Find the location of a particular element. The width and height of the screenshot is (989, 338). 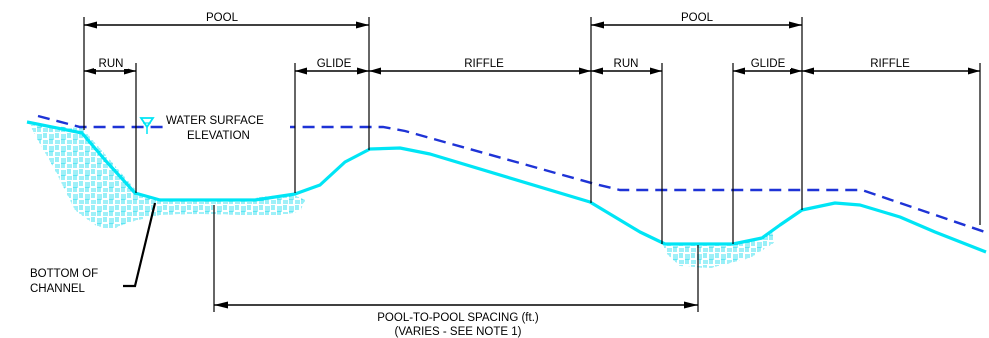

pool-1-label: POOL is located at coordinates (222, 18).